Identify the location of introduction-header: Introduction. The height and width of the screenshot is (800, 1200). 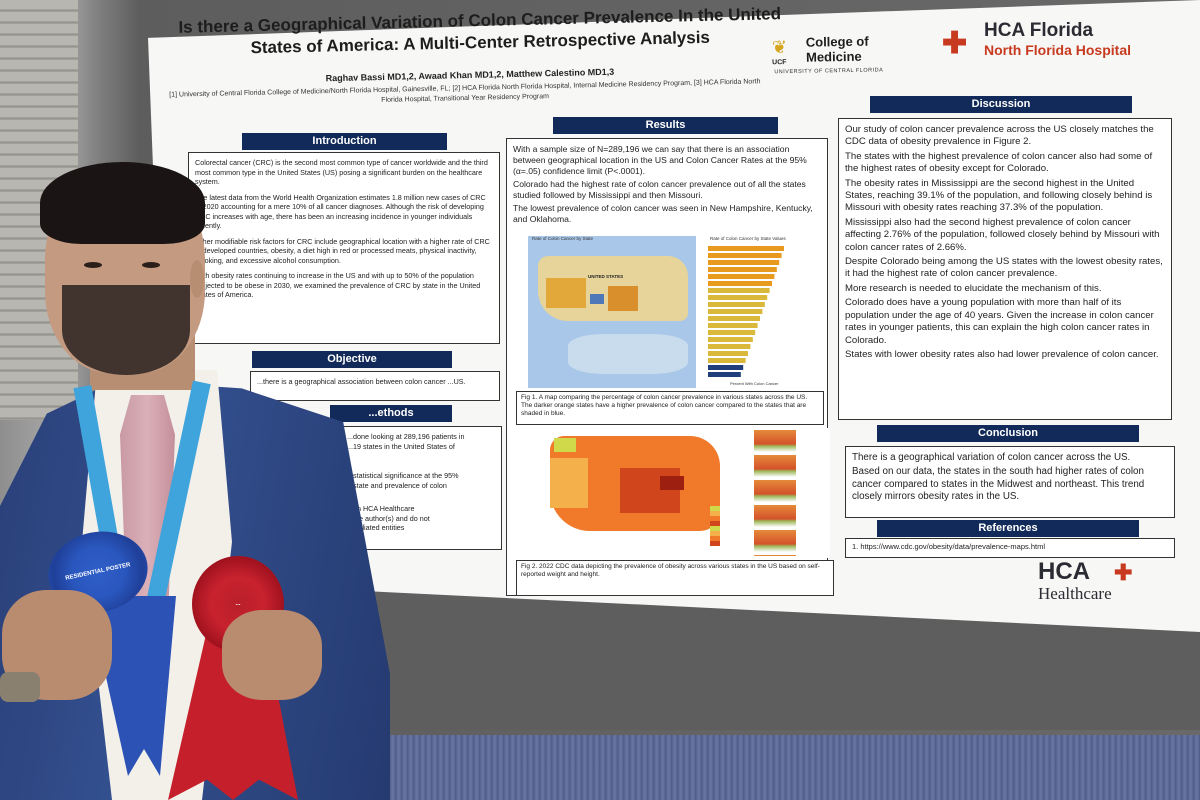
(344, 141).